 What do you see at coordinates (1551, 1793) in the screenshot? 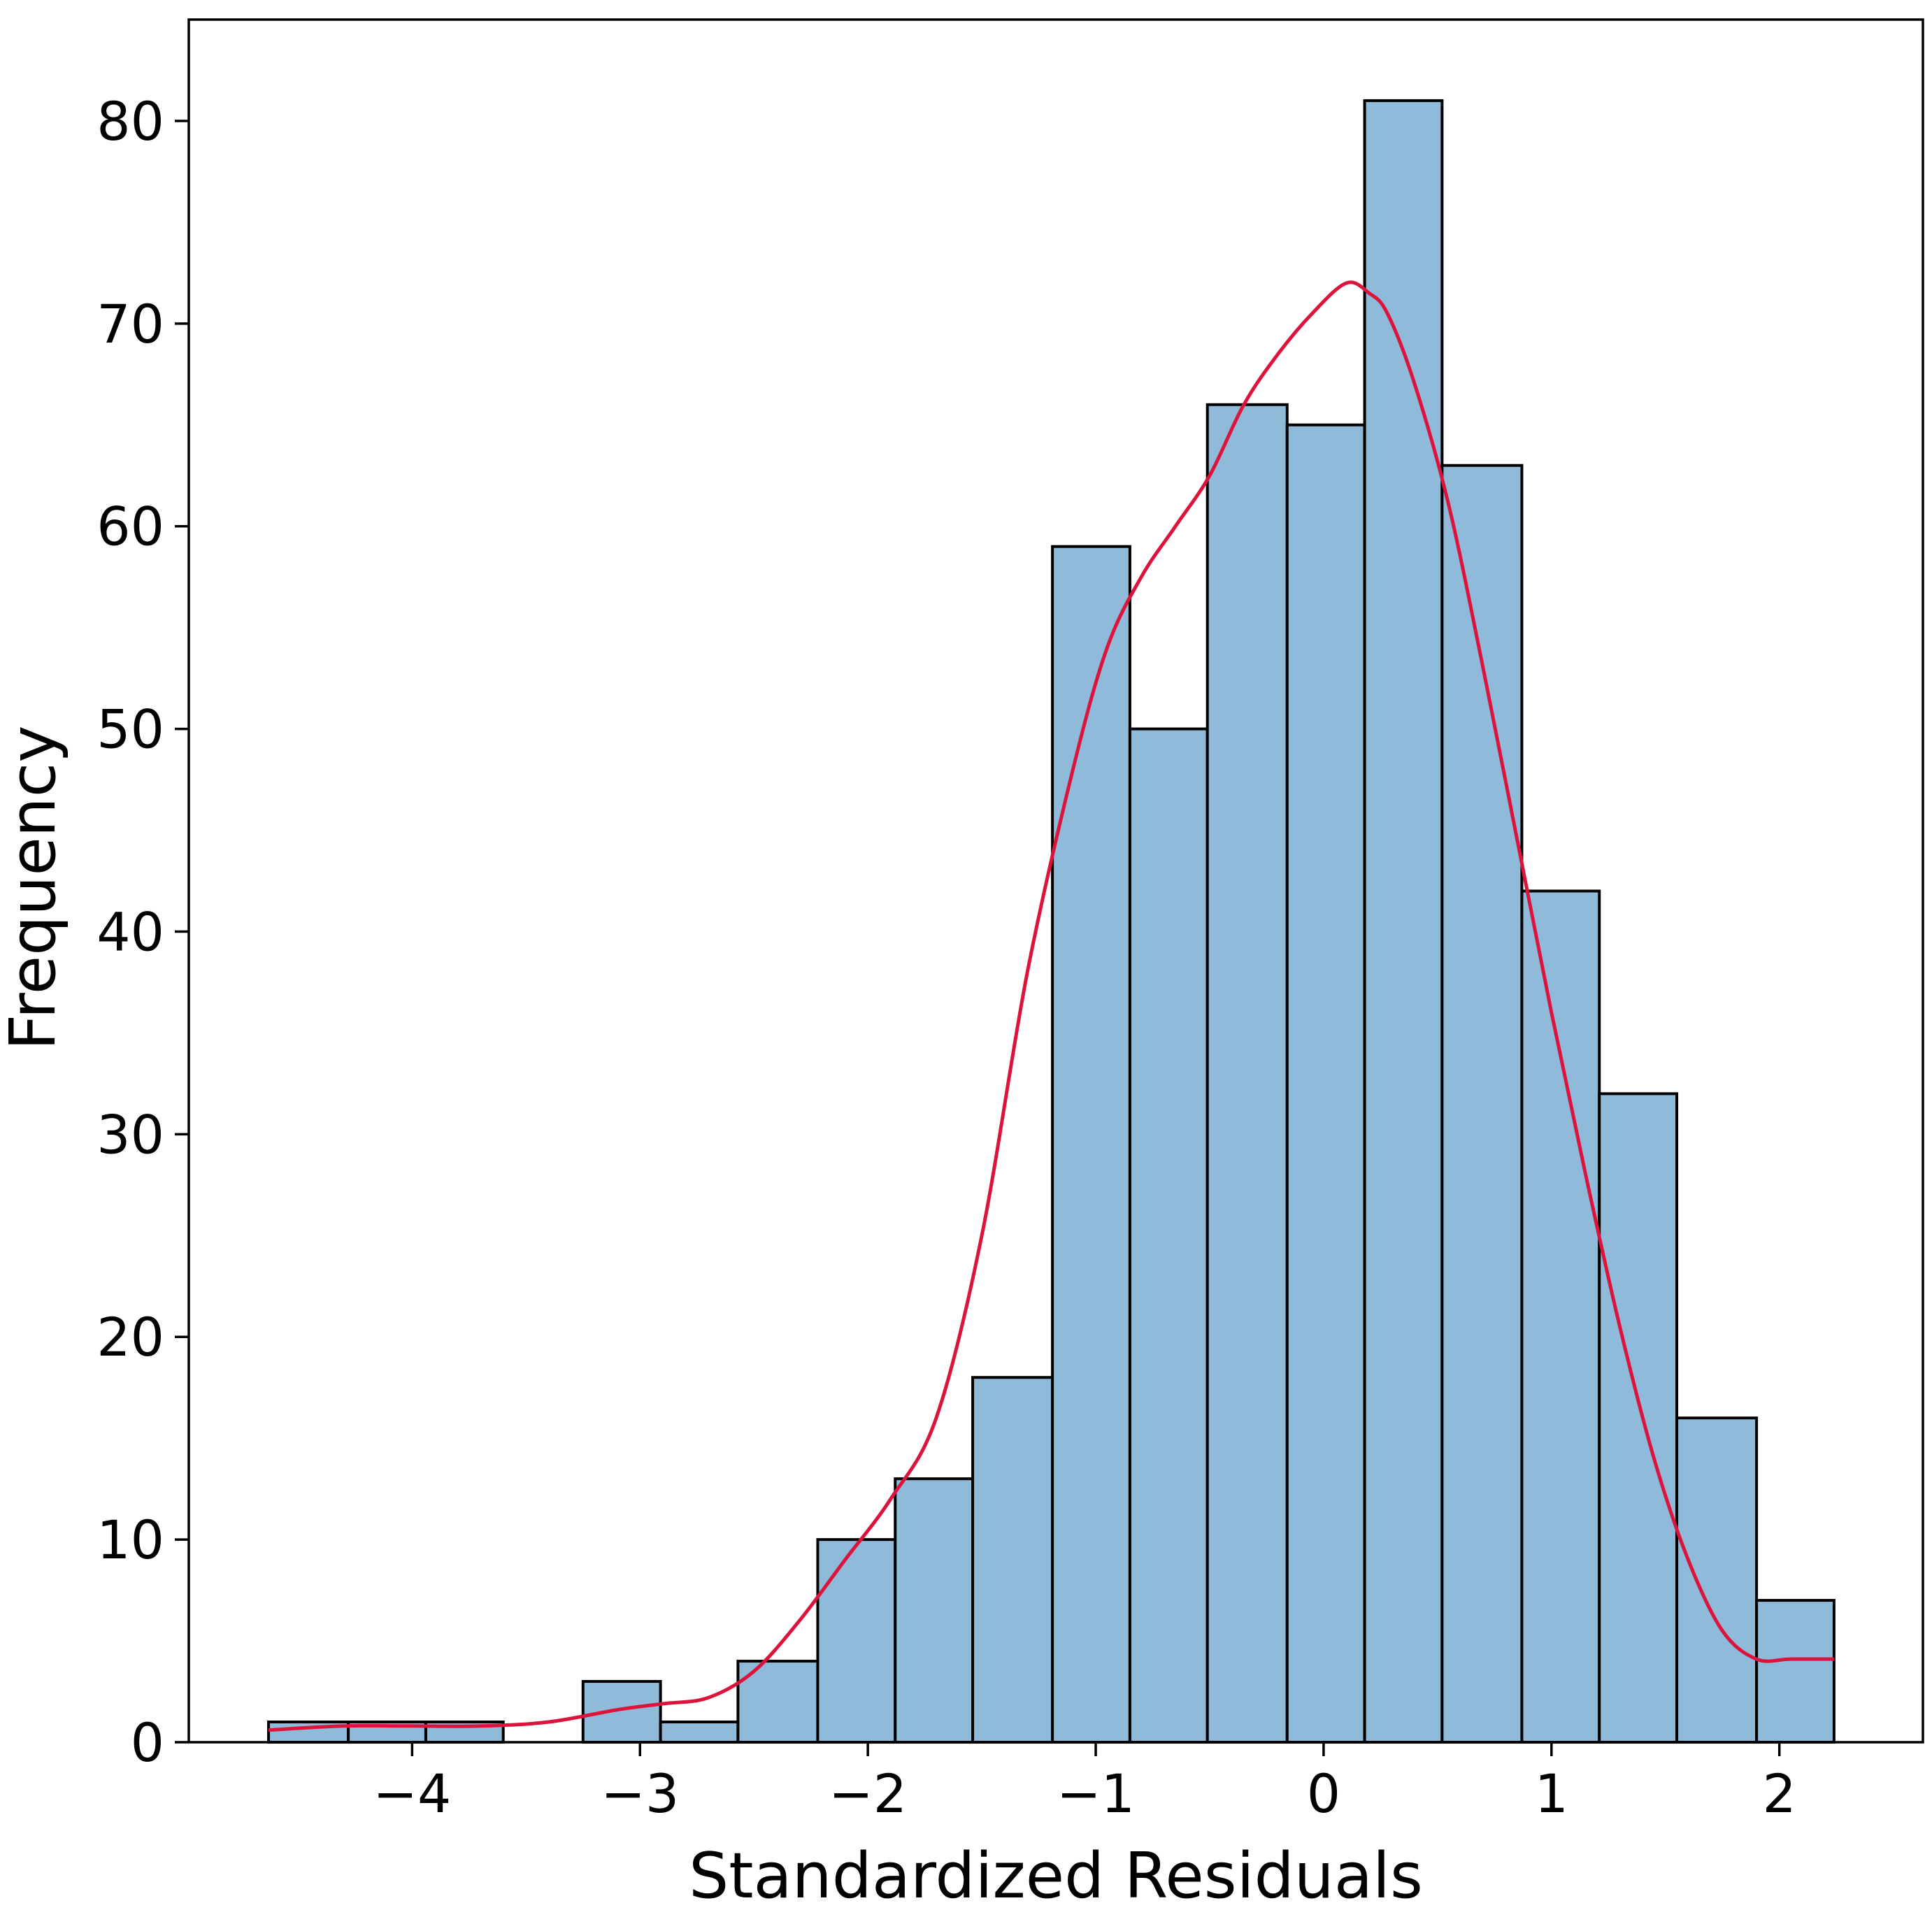
I see `x-tick-label: 1` at bounding box center [1551, 1793].